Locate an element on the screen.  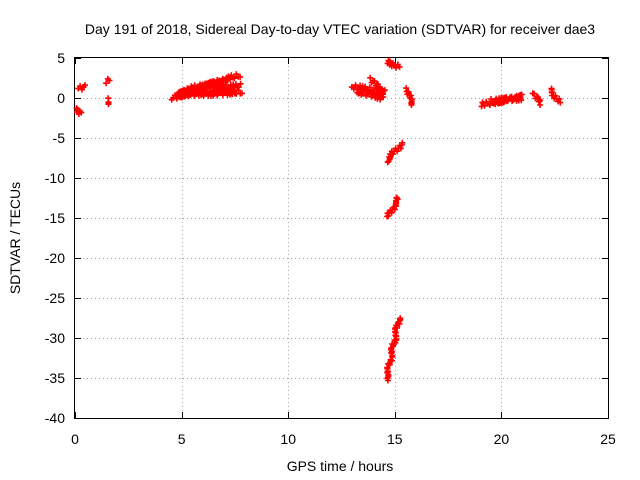
x-tick-label: 0 is located at coordinates (75, 439).